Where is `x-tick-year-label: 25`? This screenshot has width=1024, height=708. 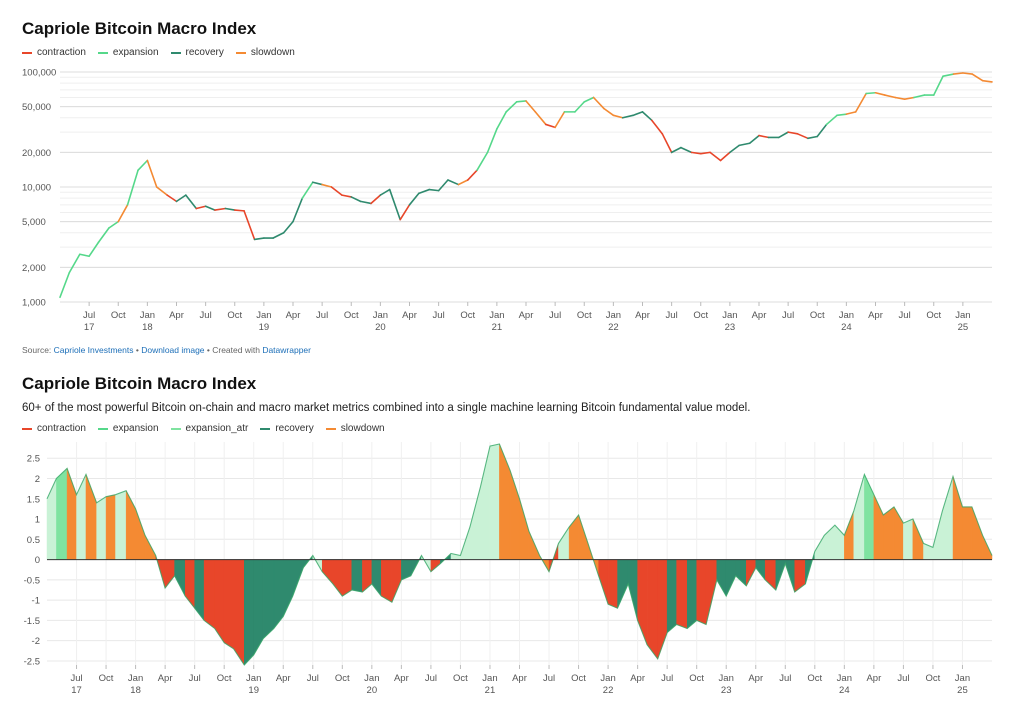 x-tick-year-label: 25 is located at coordinates (963, 327).